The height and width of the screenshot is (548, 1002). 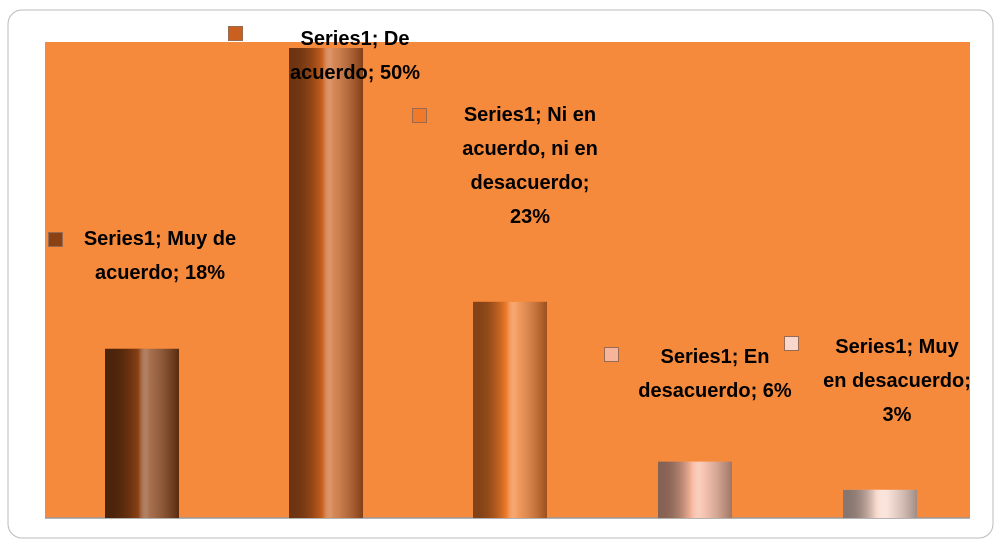 What do you see at coordinates (355, 56) in the screenshot?
I see `data-label: Series1; De acuerdo; 50%` at bounding box center [355, 56].